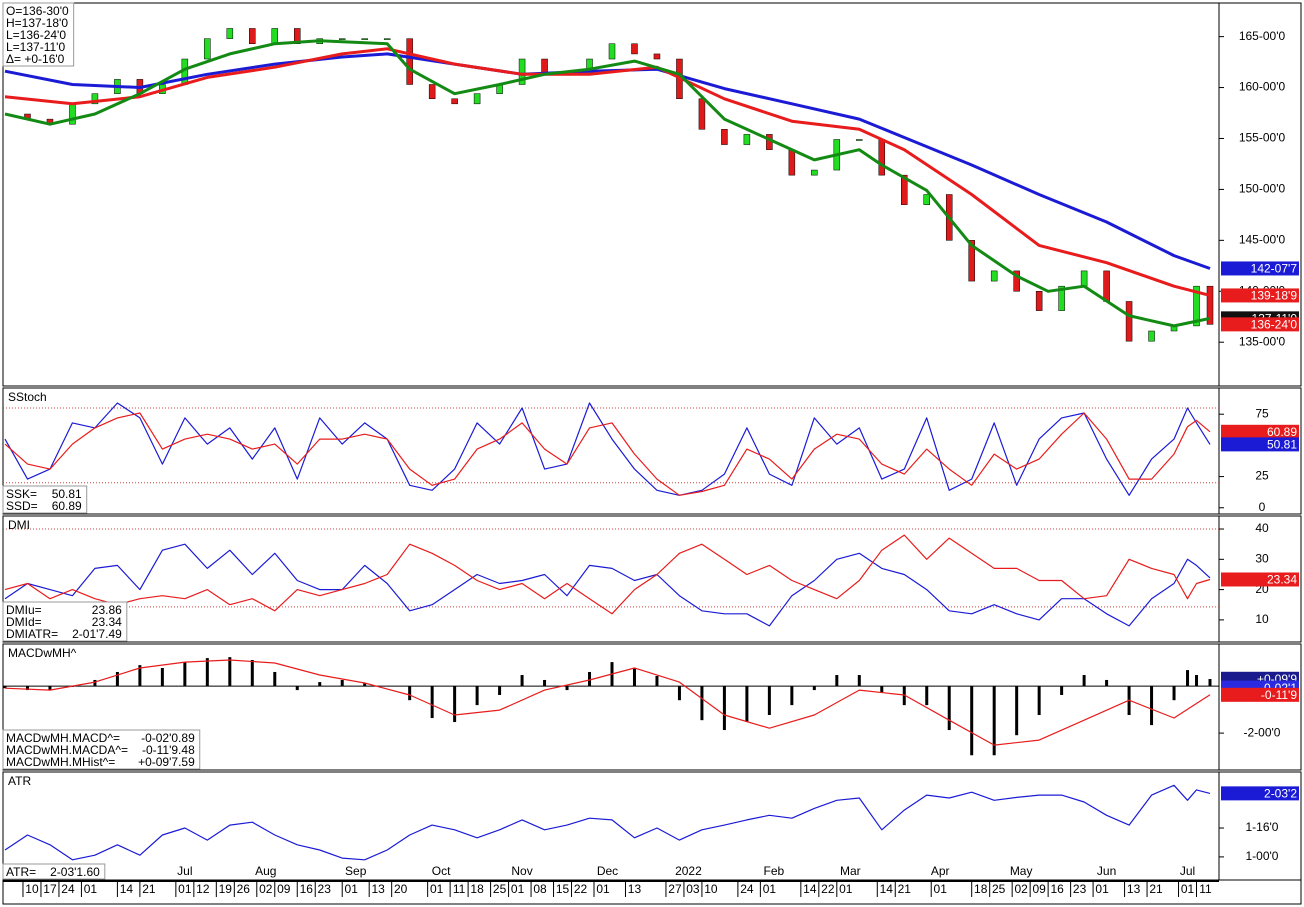  I want to click on readout: MACDwMH.MACDA^=, so click(67, 750).